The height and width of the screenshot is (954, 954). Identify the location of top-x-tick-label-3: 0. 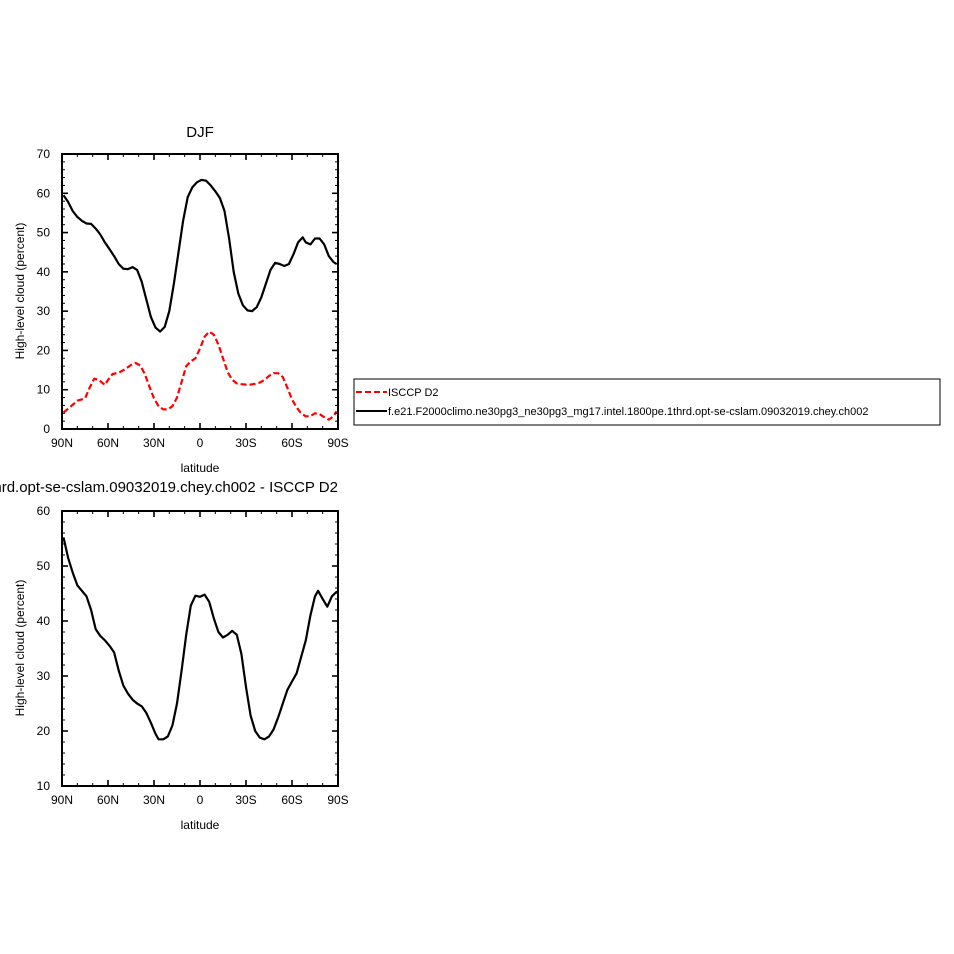
(200, 443).